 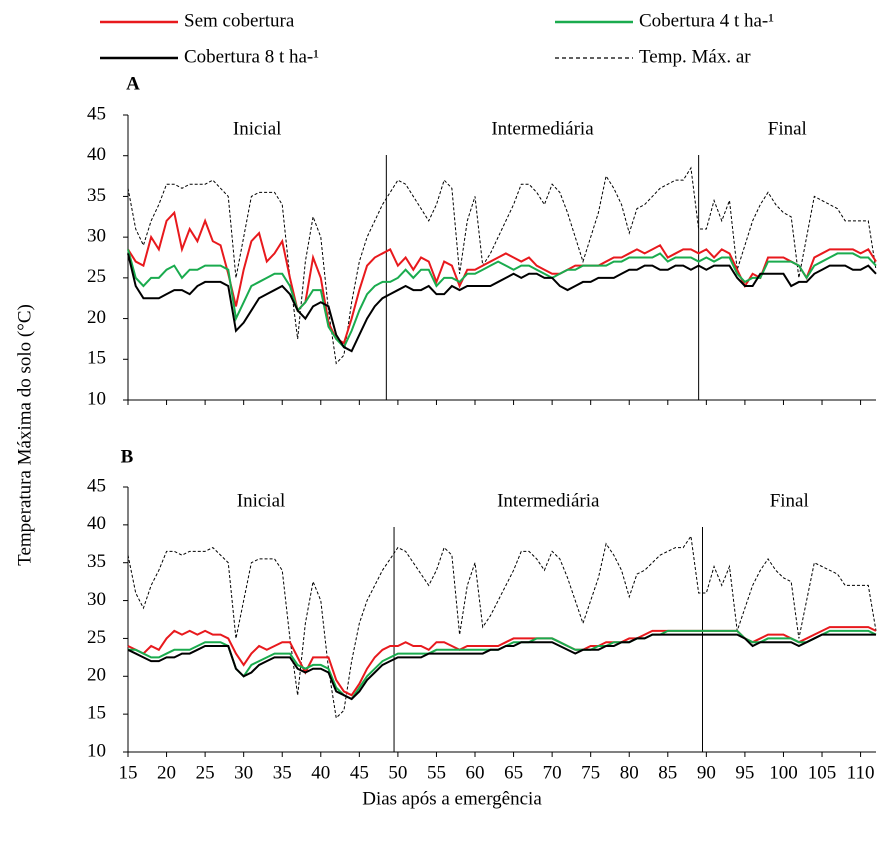 What do you see at coordinates (590, 772) in the screenshot?
I see `x-tick-label: 75` at bounding box center [590, 772].